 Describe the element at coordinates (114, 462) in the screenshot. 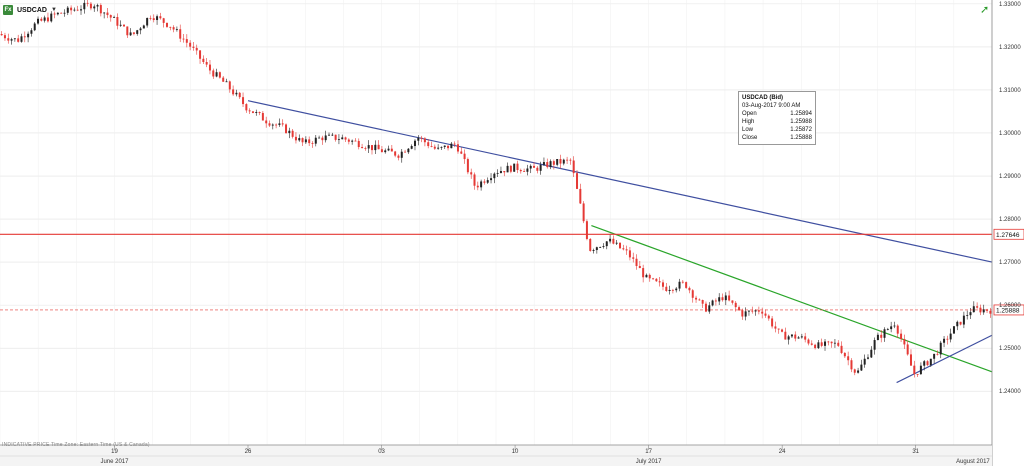

I see `x-month-label: June 2017` at that location.